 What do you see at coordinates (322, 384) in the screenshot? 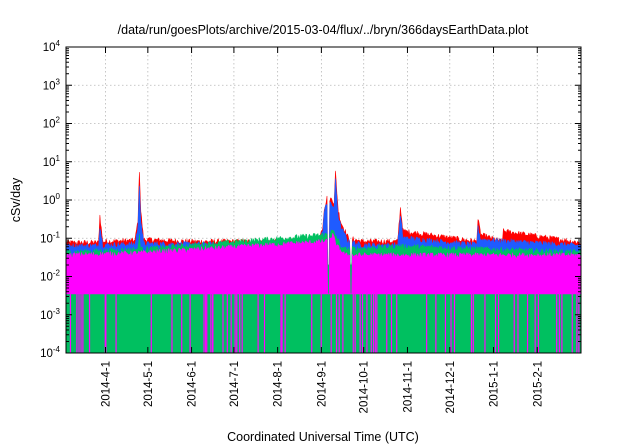
I see `x-tick-label: 2014-9-1` at bounding box center [322, 384].